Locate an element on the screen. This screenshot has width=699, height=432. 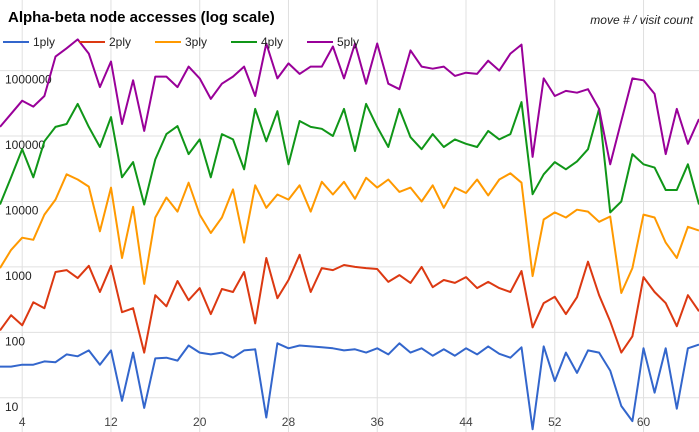
y-tick-label: 10 is located at coordinates (12, 407).